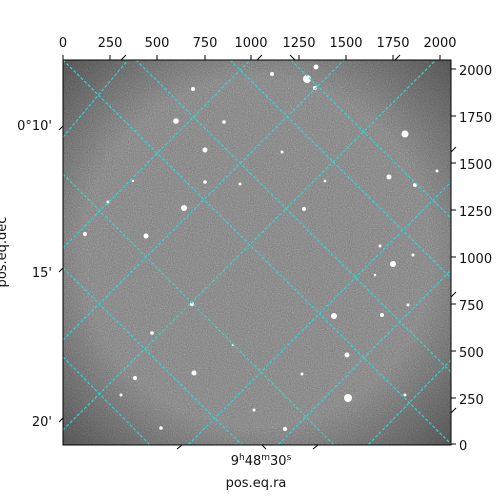 This screenshot has width=500, height=500. I want to click on right-tick-label: 250, so click(471, 400).